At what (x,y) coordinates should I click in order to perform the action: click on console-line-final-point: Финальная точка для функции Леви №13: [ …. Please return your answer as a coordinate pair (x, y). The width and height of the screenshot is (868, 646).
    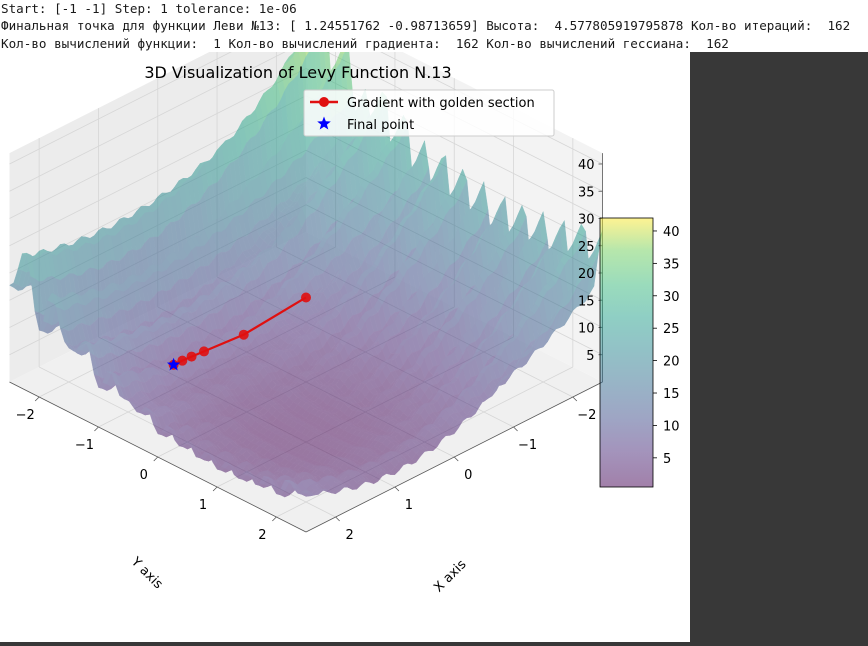
    Looking at the image, I should click on (425, 26).